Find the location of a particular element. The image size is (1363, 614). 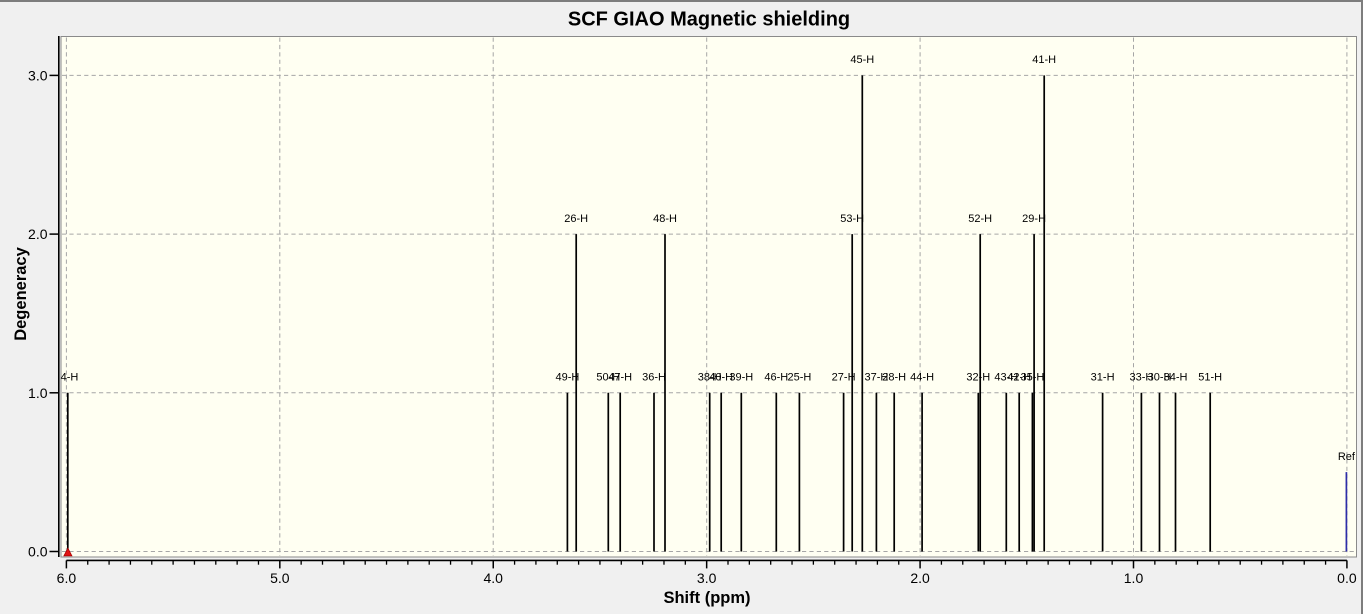

svg-text: 6.0 is located at coordinates (67, 578).